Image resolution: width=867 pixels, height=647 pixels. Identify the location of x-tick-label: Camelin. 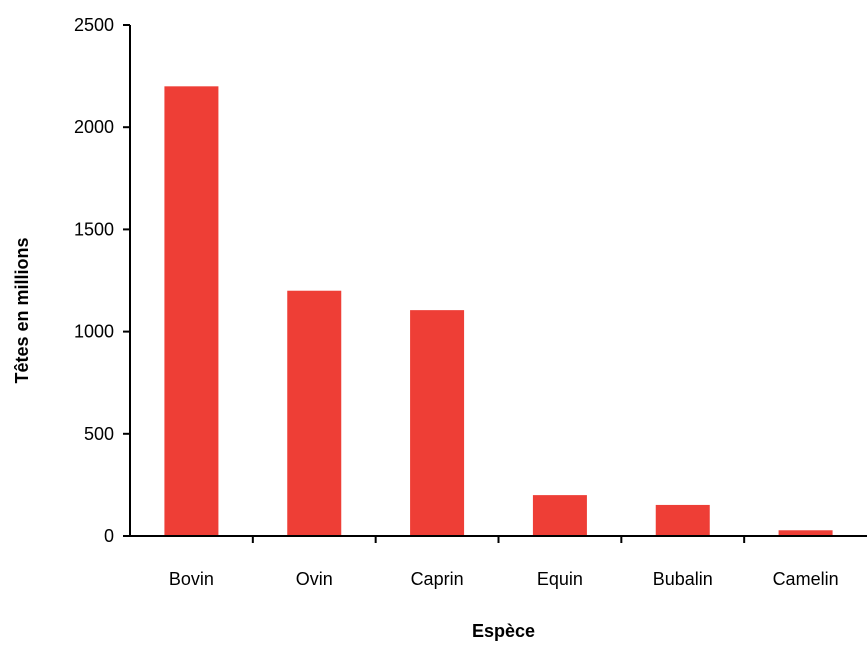
(806, 579).